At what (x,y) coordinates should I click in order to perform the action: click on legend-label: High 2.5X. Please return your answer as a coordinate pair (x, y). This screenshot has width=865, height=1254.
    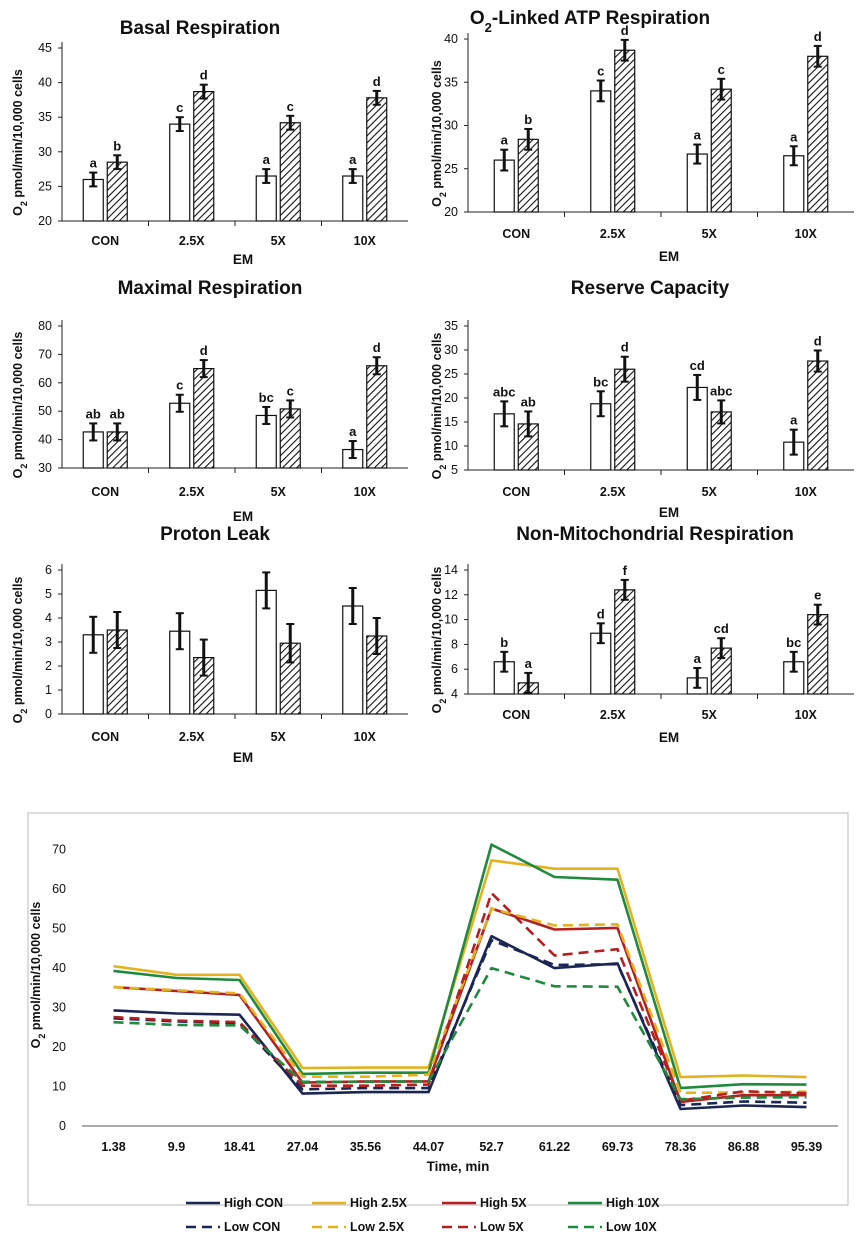
    Looking at the image, I should click on (379, 1203).